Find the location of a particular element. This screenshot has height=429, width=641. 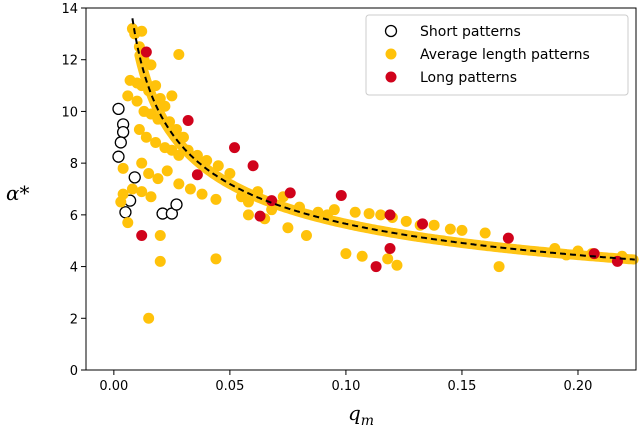

y-axis-label: α* is located at coordinates (18, 193).